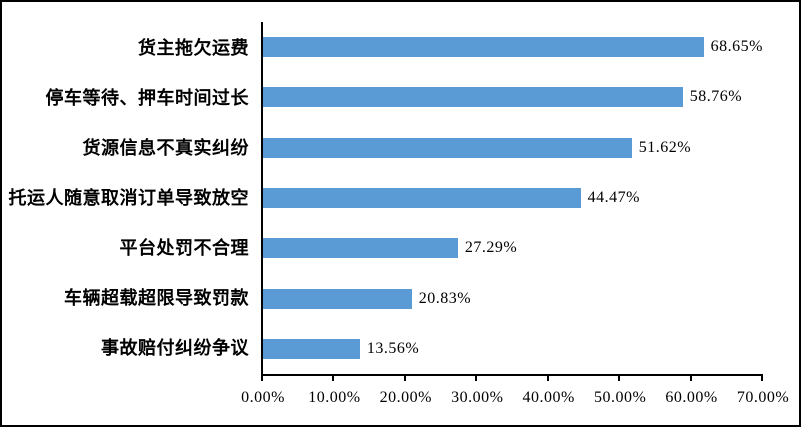 The width and height of the screenshot is (801, 427). Describe the element at coordinates (736, 47) in the screenshot. I see `bar-value-label: 68.65%` at that location.